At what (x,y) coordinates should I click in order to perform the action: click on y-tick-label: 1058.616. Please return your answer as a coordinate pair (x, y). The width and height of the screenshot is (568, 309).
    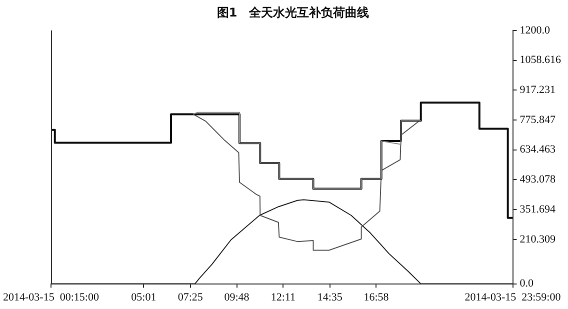
    Looking at the image, I should click on (541, 60).